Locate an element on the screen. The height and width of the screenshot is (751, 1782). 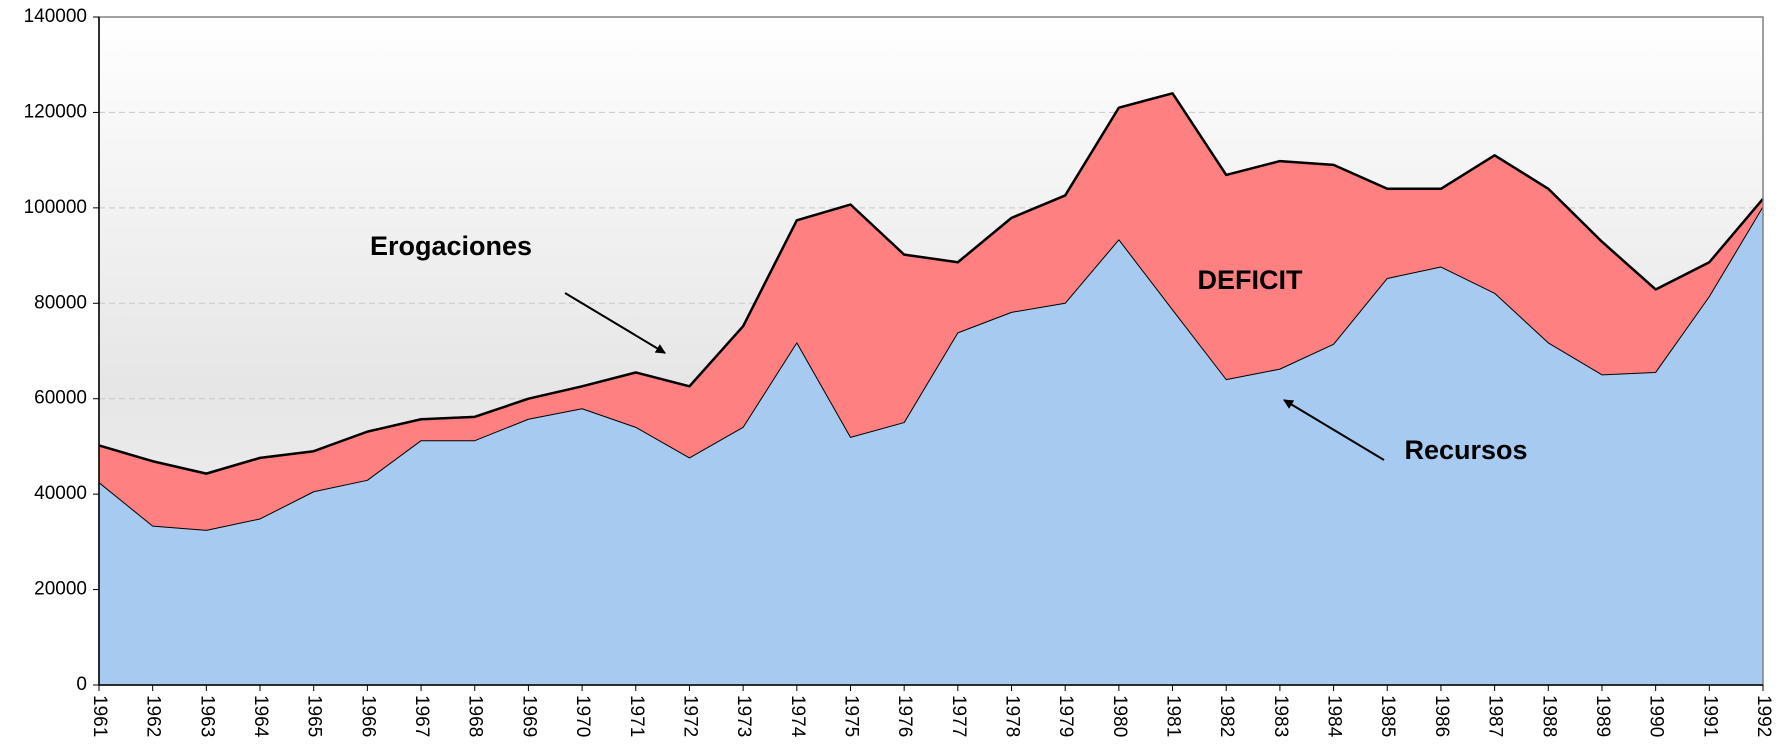
x-tick-label: 1989 is located at coordinates (1602, 716).